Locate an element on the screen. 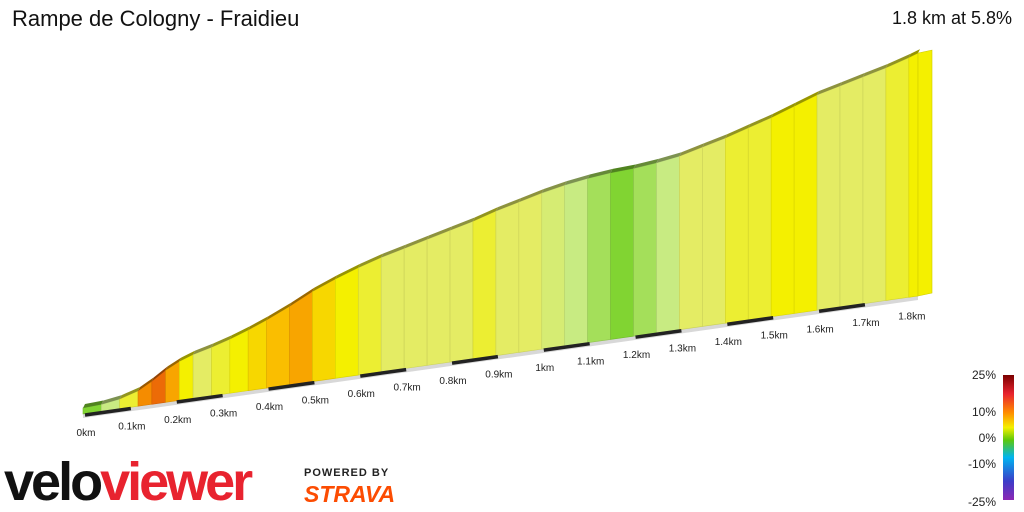 The image size is (1024, 512). x-tick-label: 0.8km is located at coordinates (452, 381).